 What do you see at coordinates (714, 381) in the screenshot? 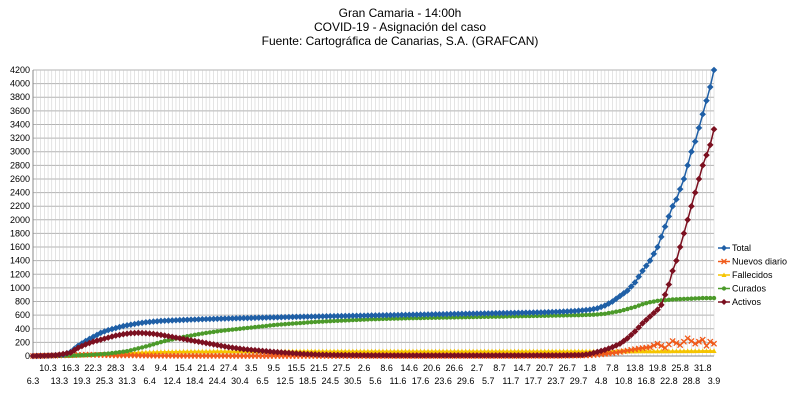
I see `x-tick-label-bottom: 3.9` at bounding box center [714, 381].